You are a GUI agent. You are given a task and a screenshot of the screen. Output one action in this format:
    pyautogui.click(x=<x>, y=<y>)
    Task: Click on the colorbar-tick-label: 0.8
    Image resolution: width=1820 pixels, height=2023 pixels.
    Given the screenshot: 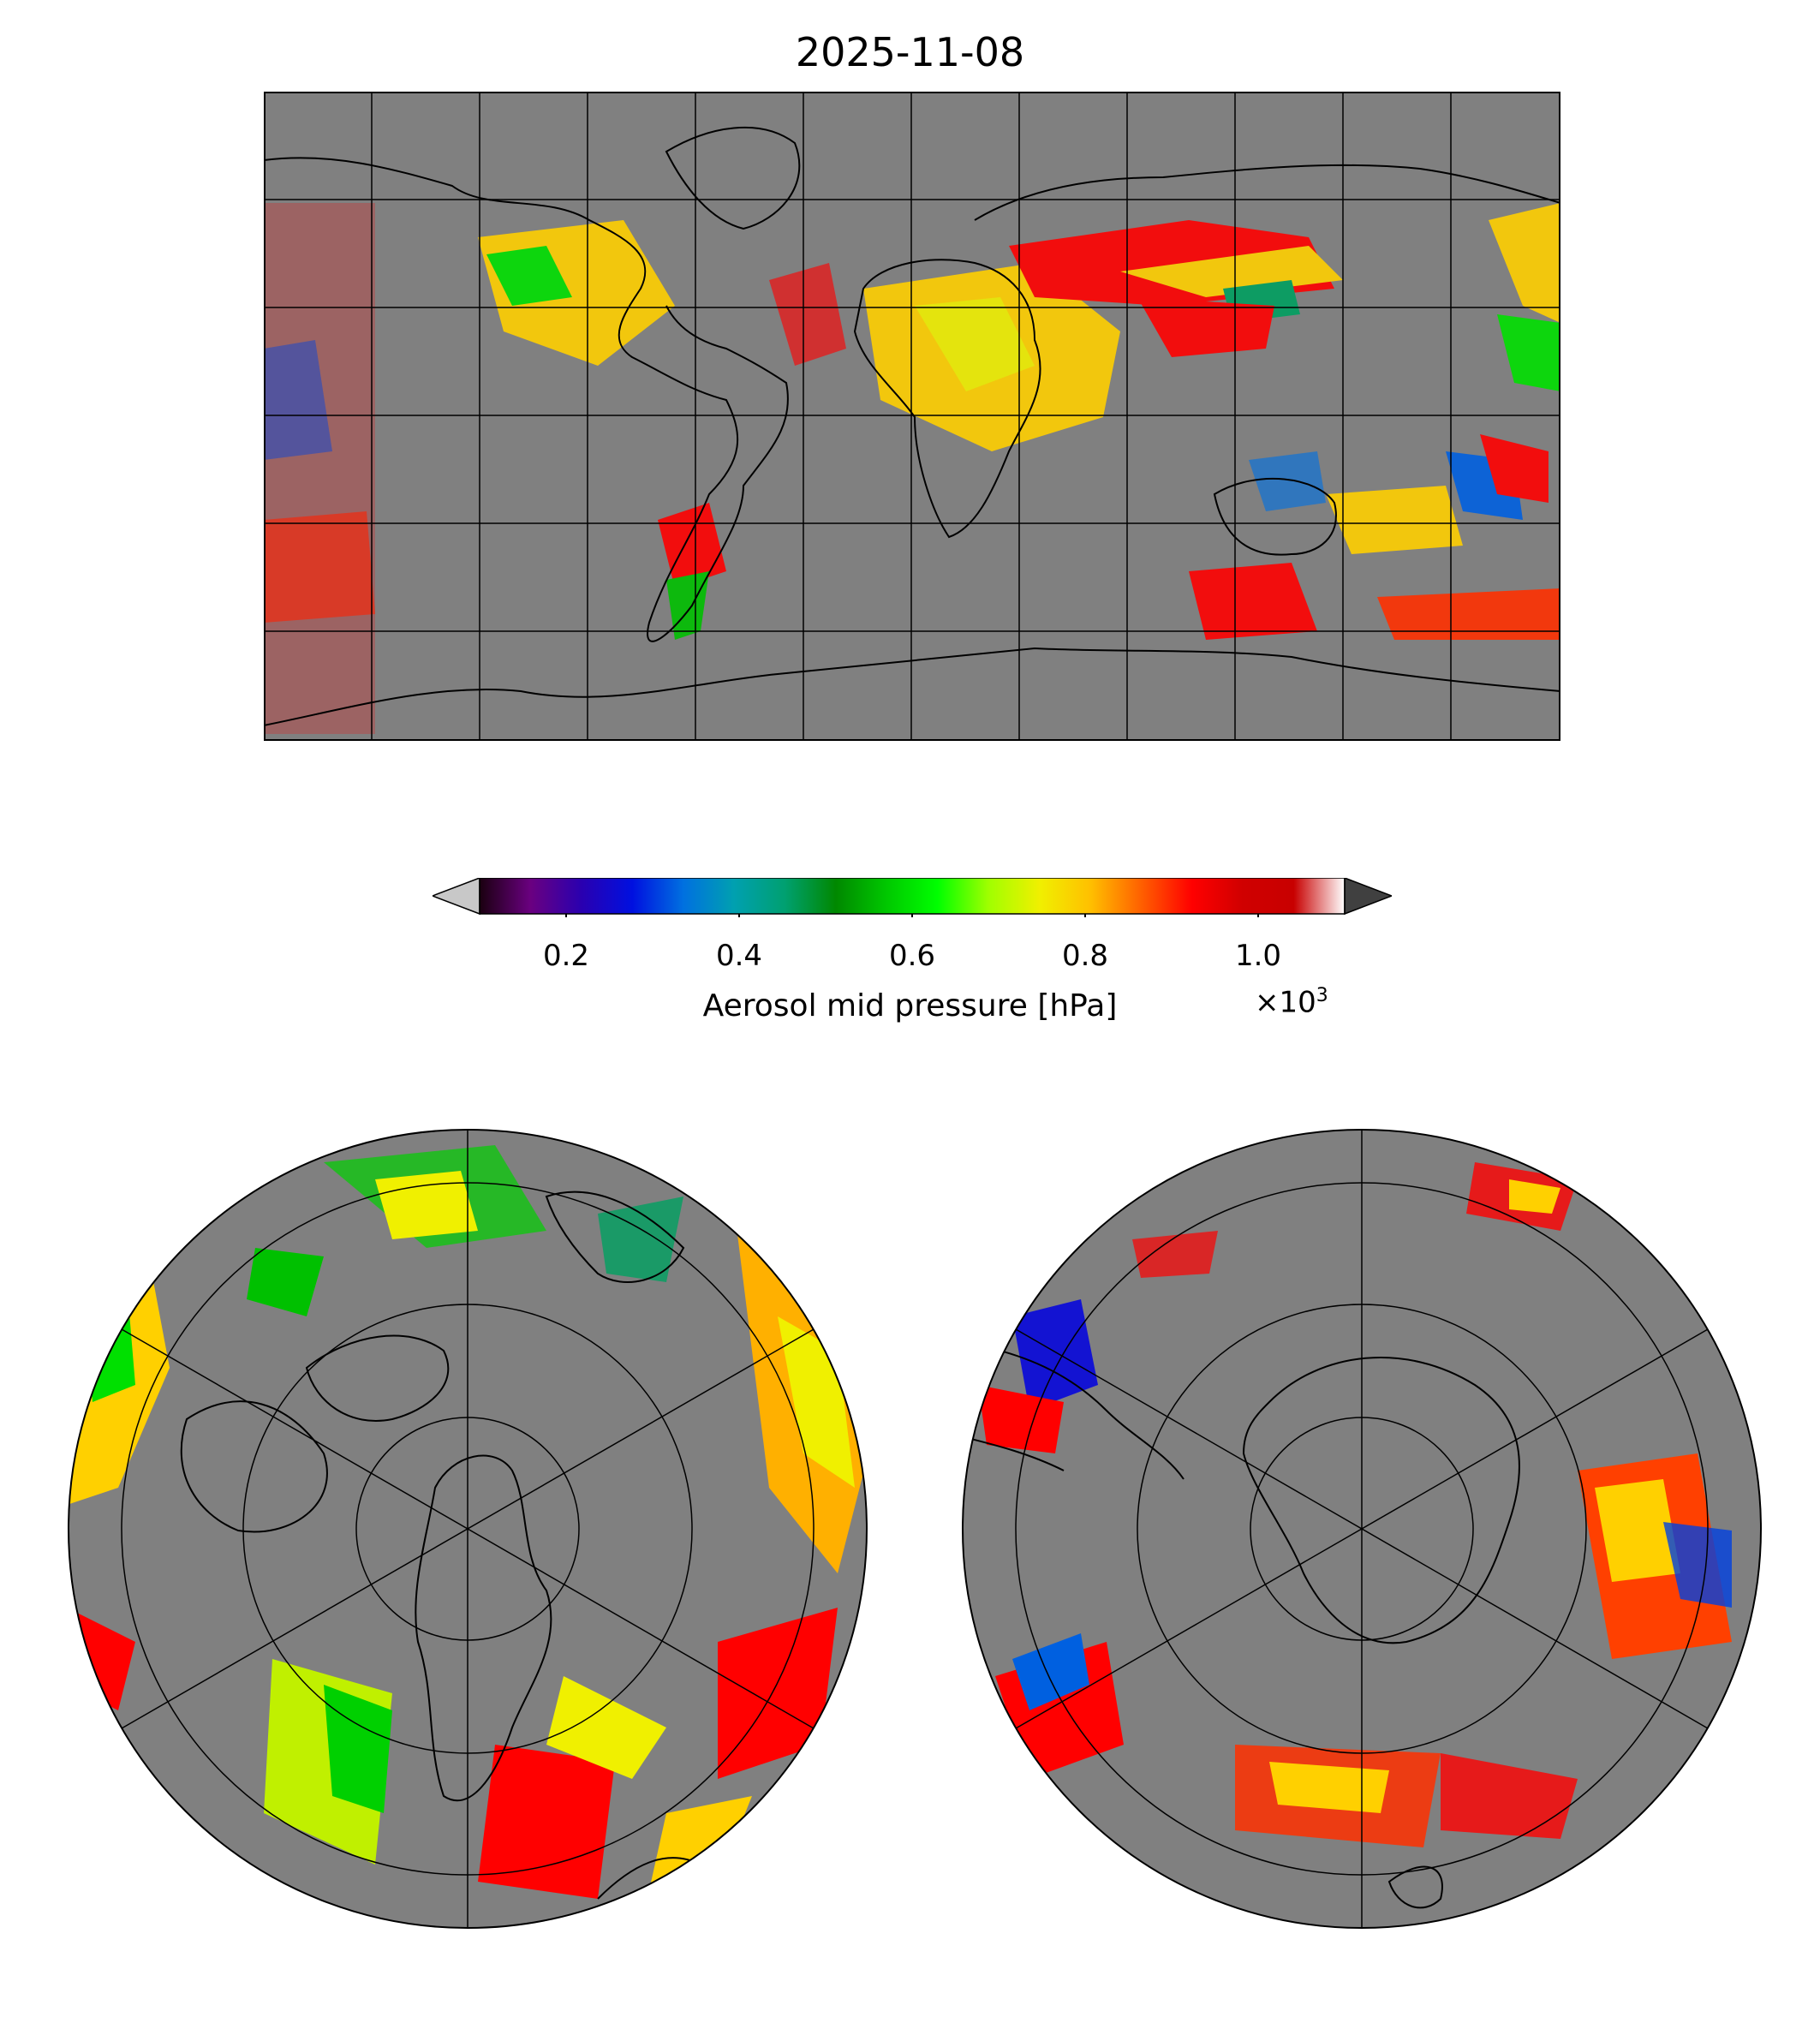 What is the action you would take?
    pyautogui.click(x=1085, y=956)
    